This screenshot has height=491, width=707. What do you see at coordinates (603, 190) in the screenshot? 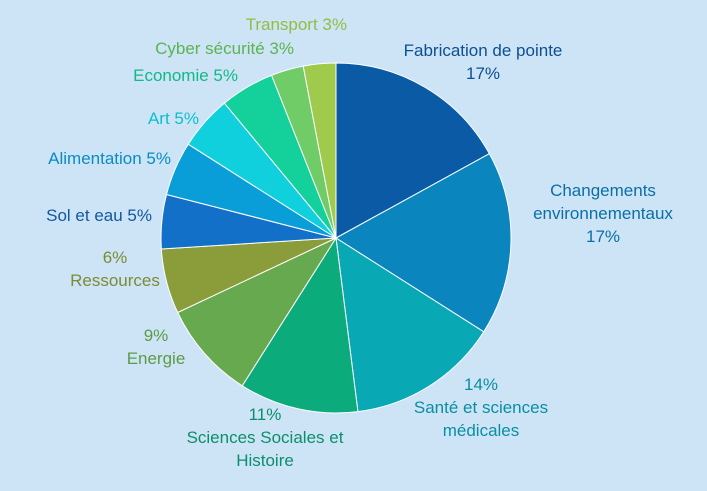
I see `slice-category-label: Changements` at bounding box center [603, 190].